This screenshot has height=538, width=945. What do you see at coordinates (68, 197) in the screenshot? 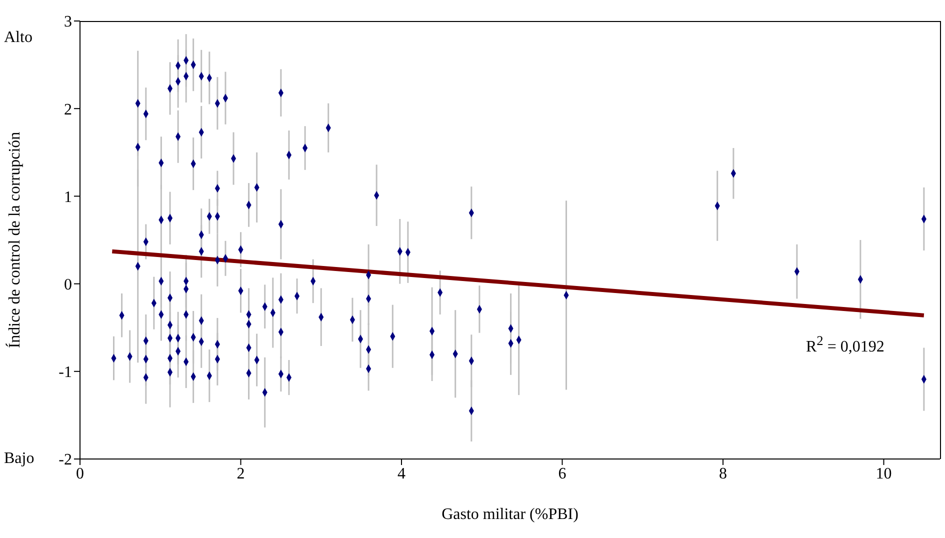
I see `y-tick-label: 1` at bounding box center [68, 197].